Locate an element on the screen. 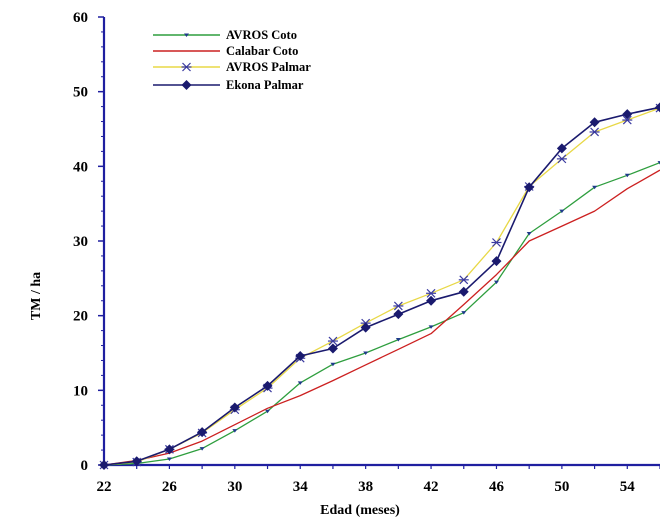 The image size is (660, 525). y-tick-label: 50 is located at coordinates (80, 93).